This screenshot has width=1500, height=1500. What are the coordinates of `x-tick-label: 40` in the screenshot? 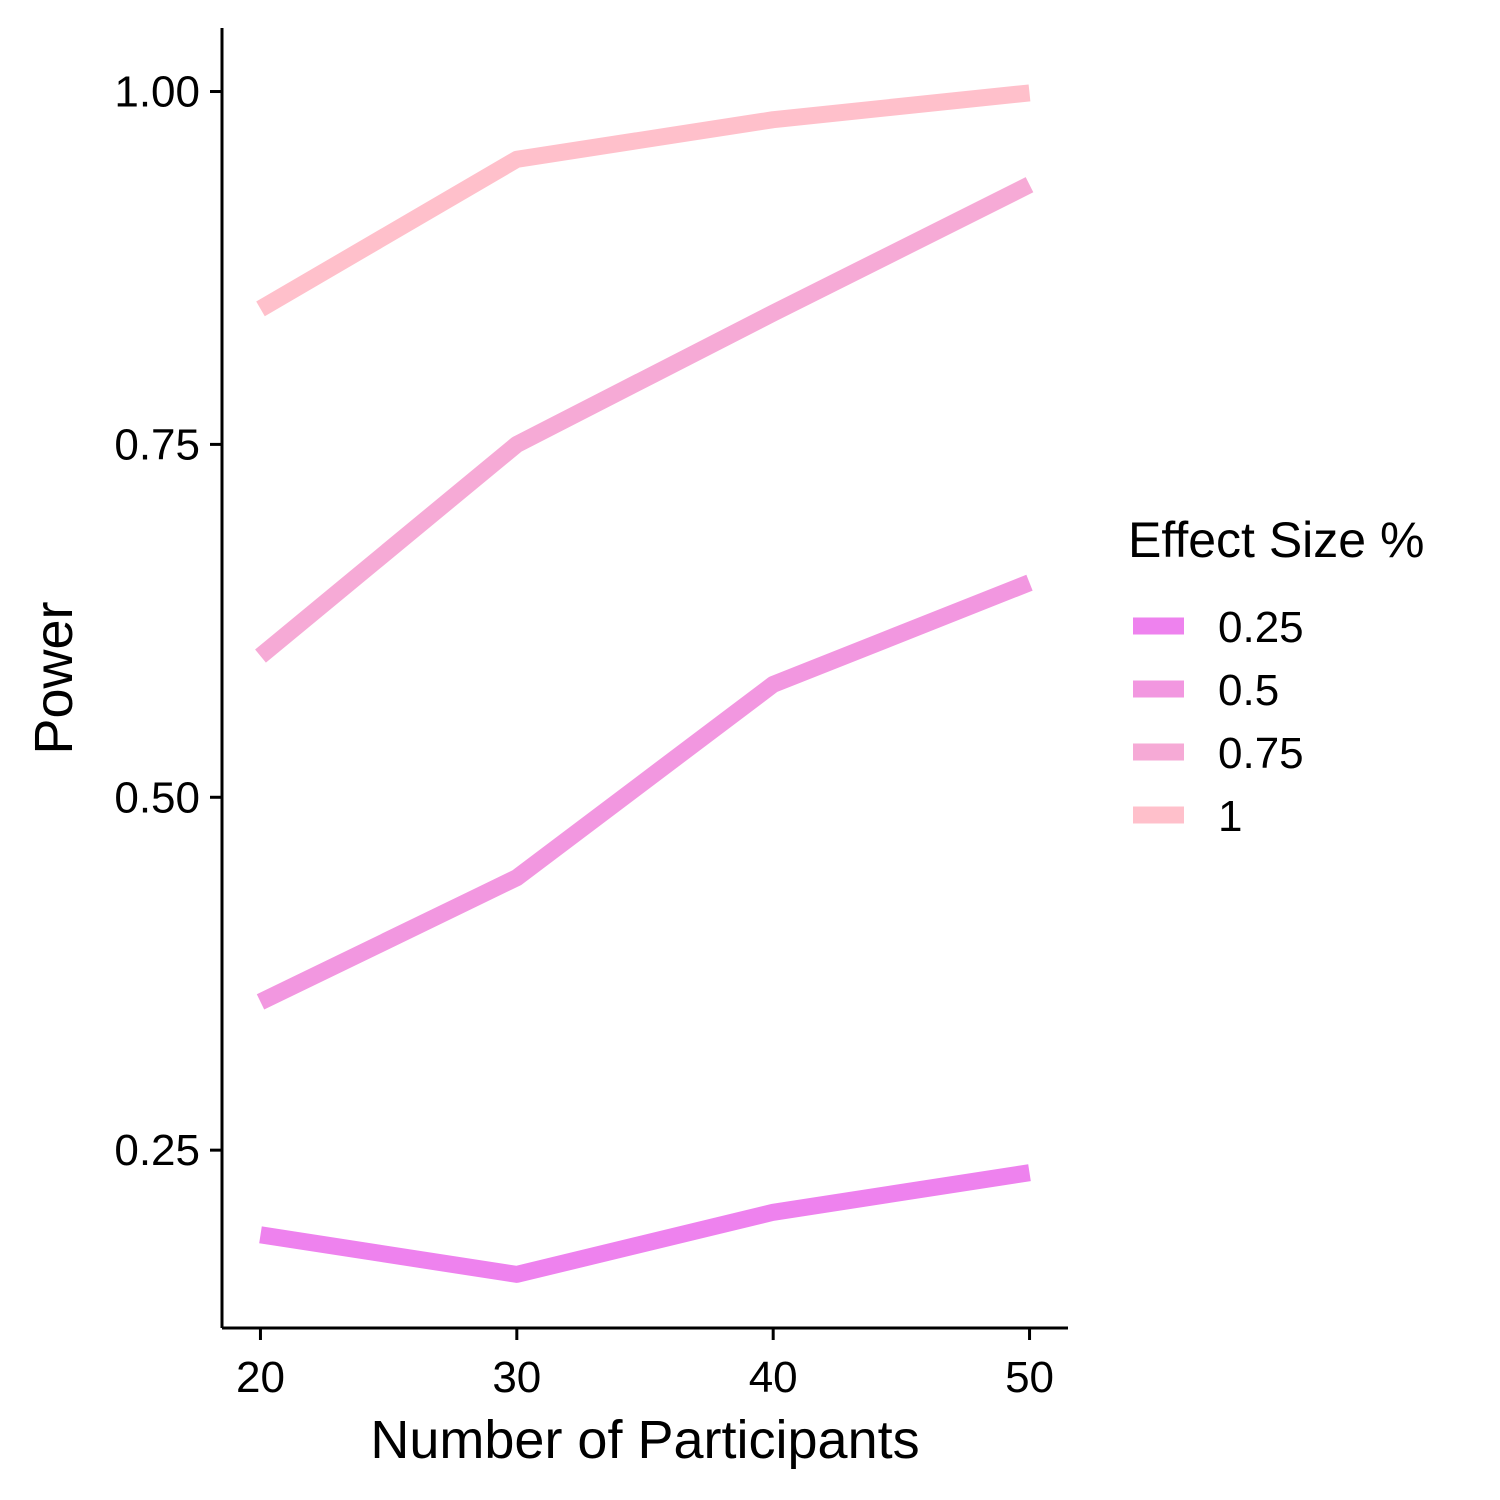 It's located at (773, 1377).